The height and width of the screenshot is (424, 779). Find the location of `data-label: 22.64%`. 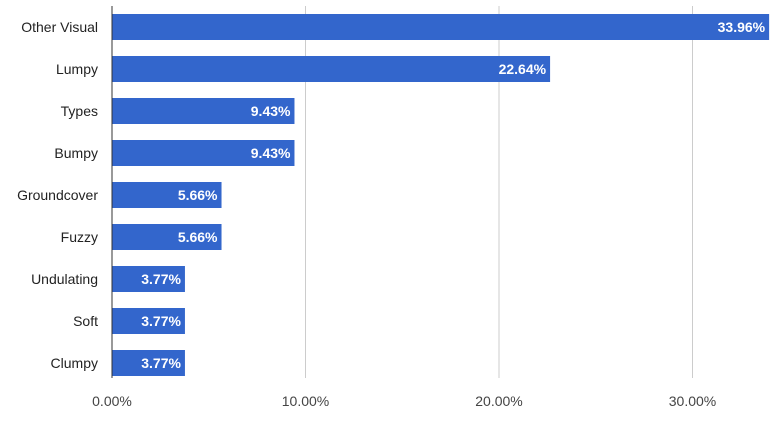

data-label: 22.64% is located at coordinates (523, 69).